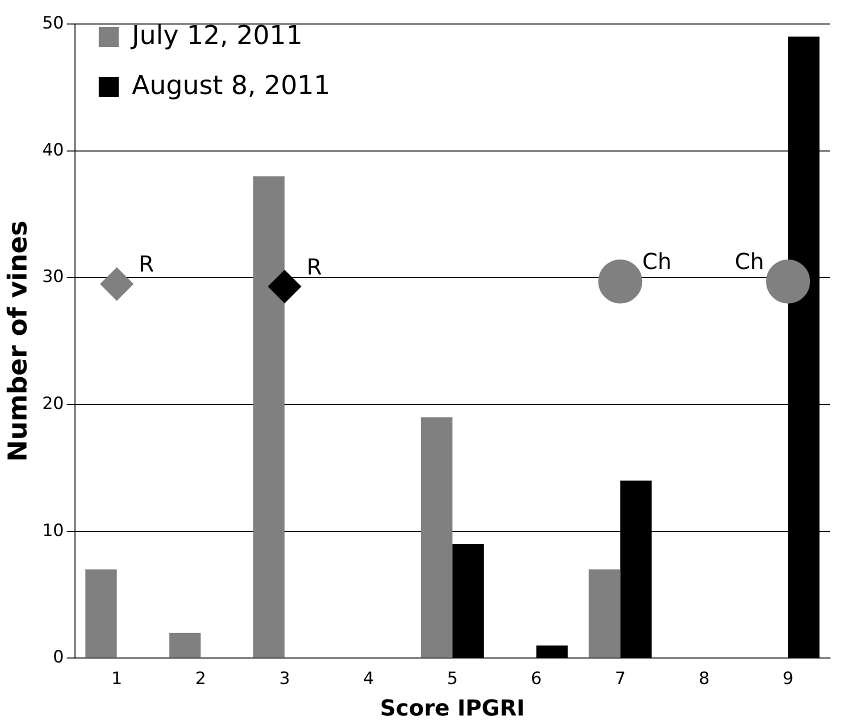 This screenshot has height=727, width=854. Describe the element at coordinates (368, 678) in the screenshot. I see `x-tick-label: 4` at that location.